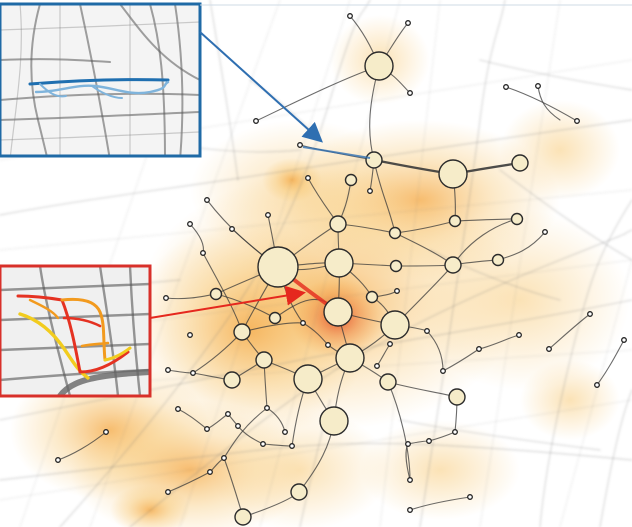  I want to click on red-callout-arrow, so click(227, 302).